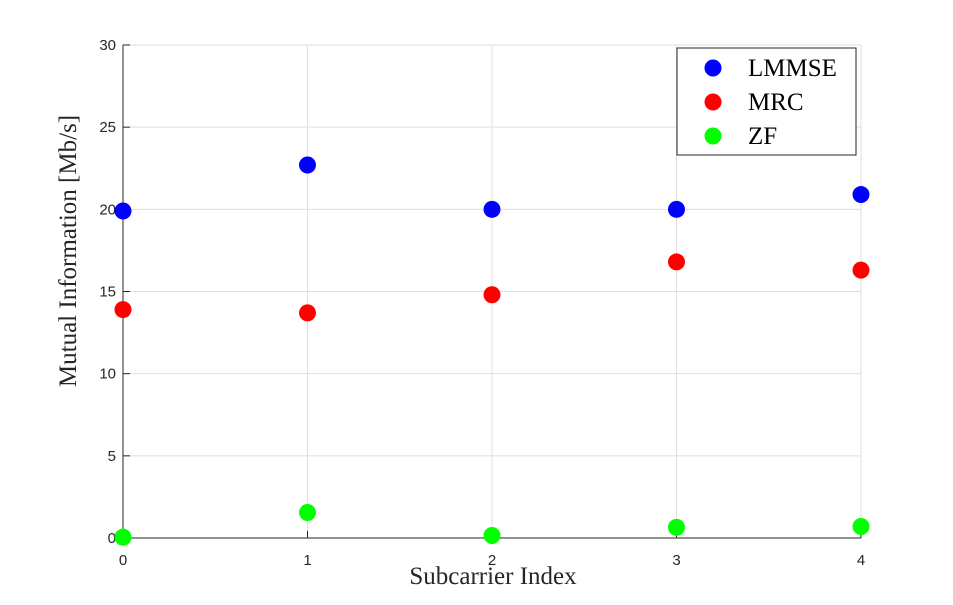 This screenshot has height=605, width=953. What do you see at coordinates (107, 45) in the screenshot?
I see `y-tick-label: 30` at bounding box center [107, 45].